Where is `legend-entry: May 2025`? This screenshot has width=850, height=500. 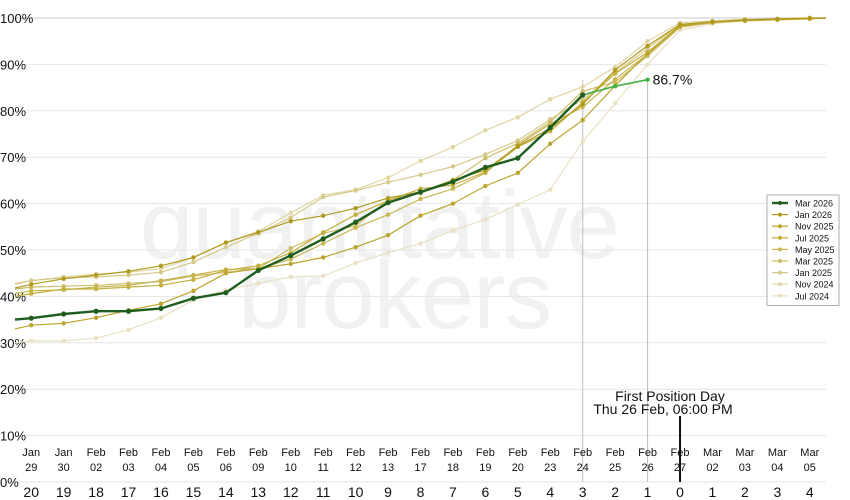
legend-entry: May 2025 is located at coordinates (815, 250).